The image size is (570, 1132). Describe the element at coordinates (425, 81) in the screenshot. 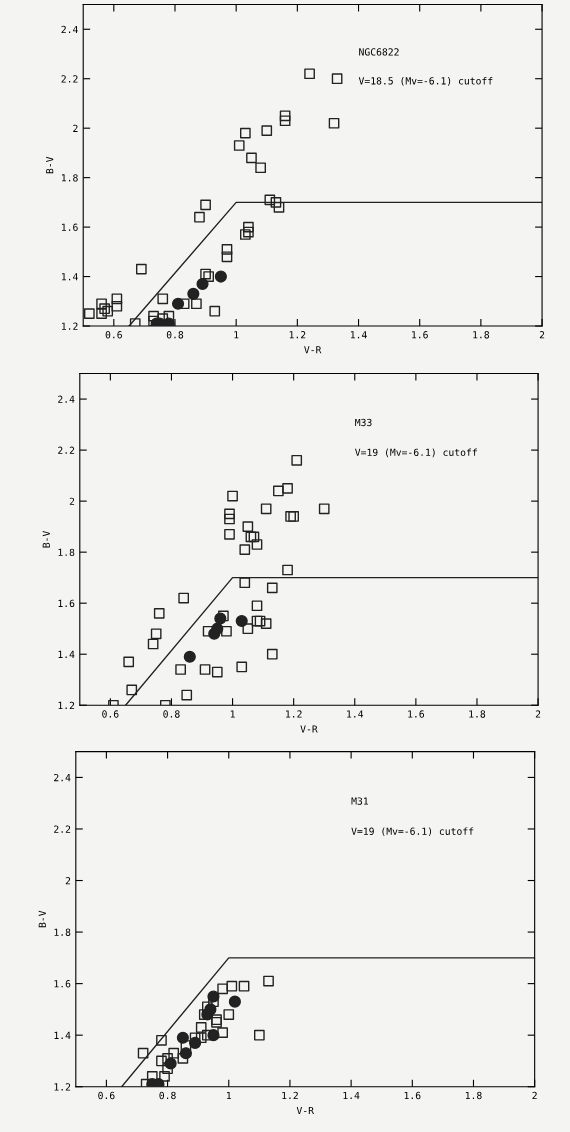

I see `annotation: V=18.5 (Mv=-6.1) cutoff` at that location.